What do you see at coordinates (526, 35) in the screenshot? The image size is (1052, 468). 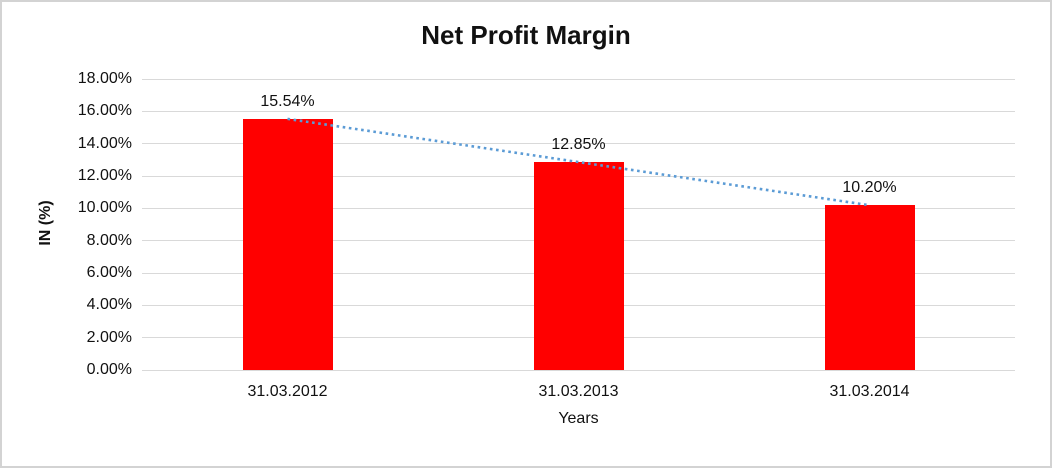 I see `chart-title: Net Profit Margin` at bounding box center [526, 35].